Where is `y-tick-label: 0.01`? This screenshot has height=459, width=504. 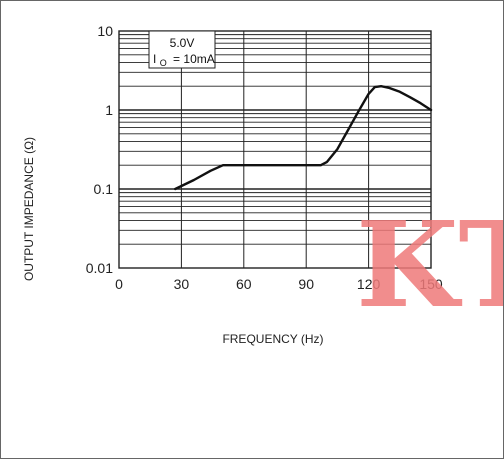
y-tick-label: 0.01 is located at coordinates (99, 268).